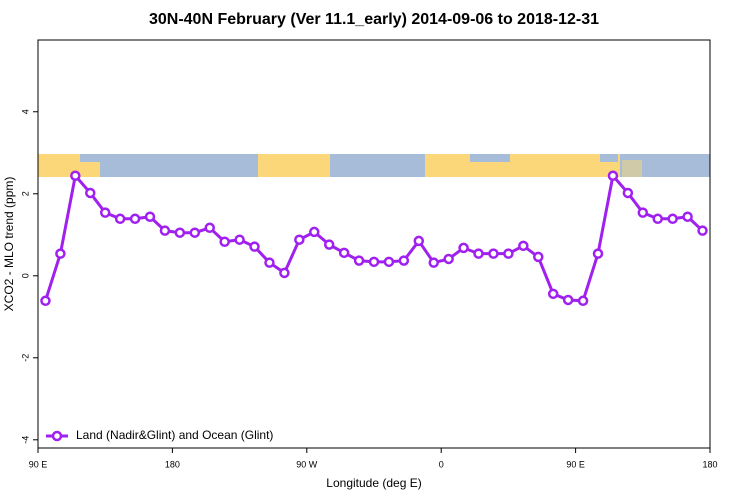 This screenshot has width=750, height=500. Describe the element at coordinates (9, 244) in the screenshot. I see `y-axis-label: XCO2 - MLO trend (ppm)` at that location.